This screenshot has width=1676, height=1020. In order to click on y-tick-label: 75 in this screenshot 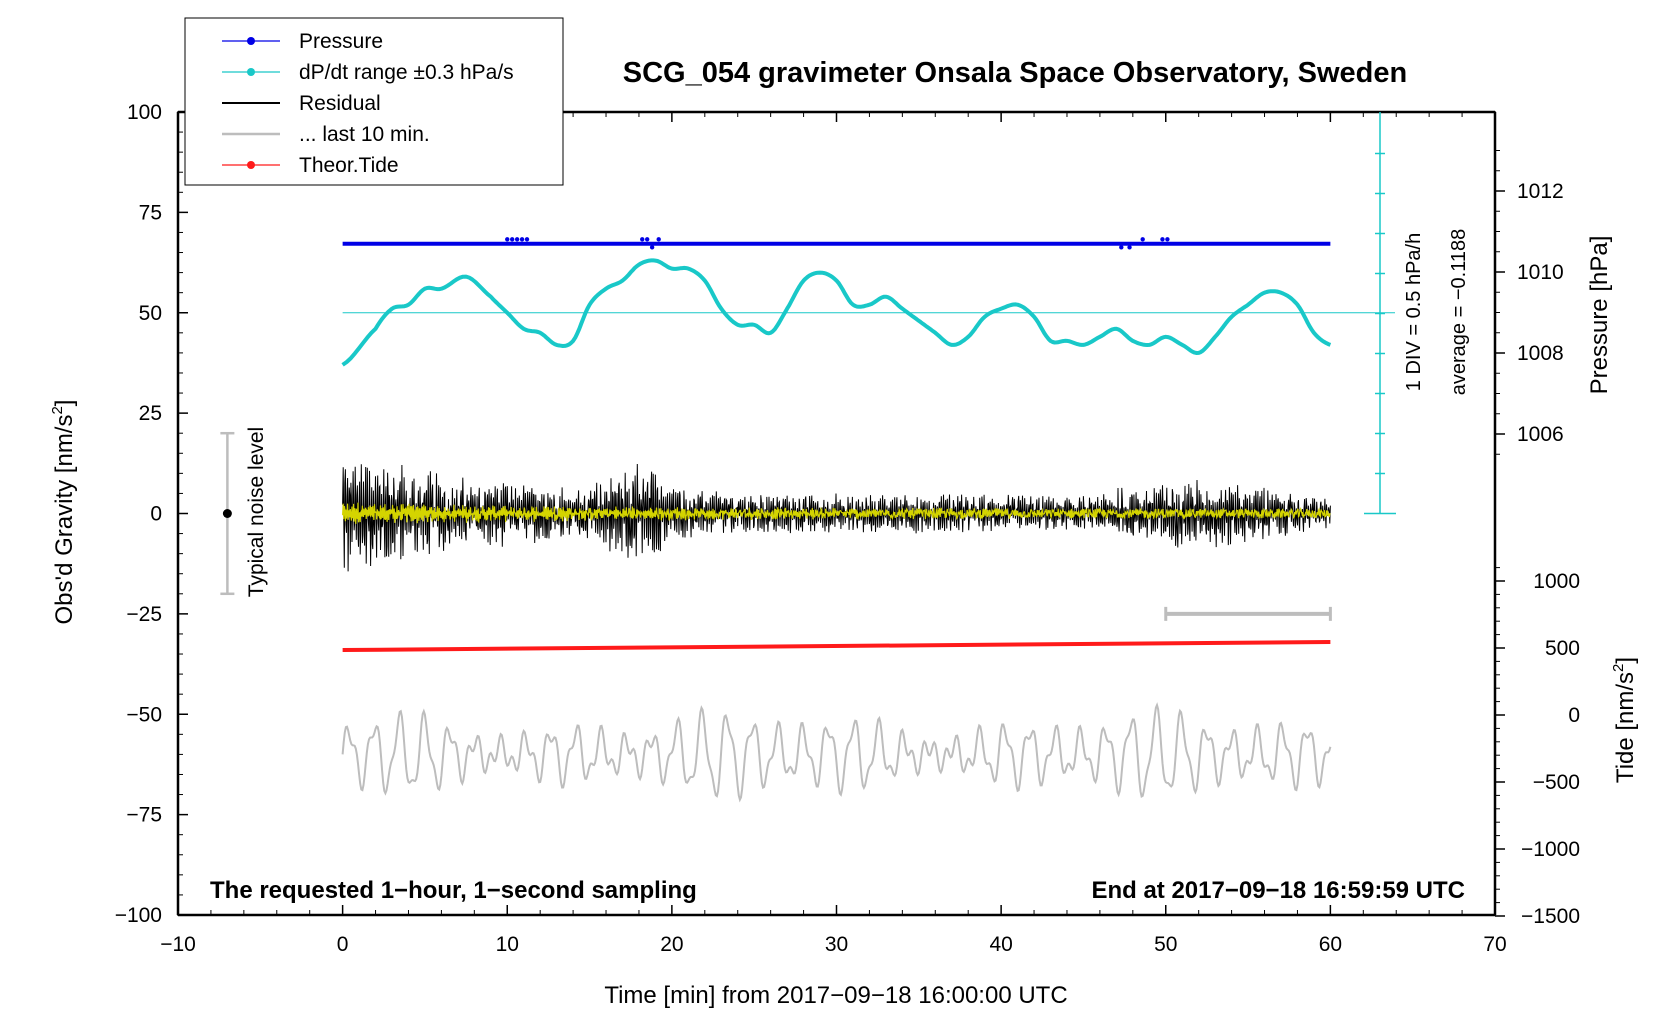, I will do `click(150, 212)`.